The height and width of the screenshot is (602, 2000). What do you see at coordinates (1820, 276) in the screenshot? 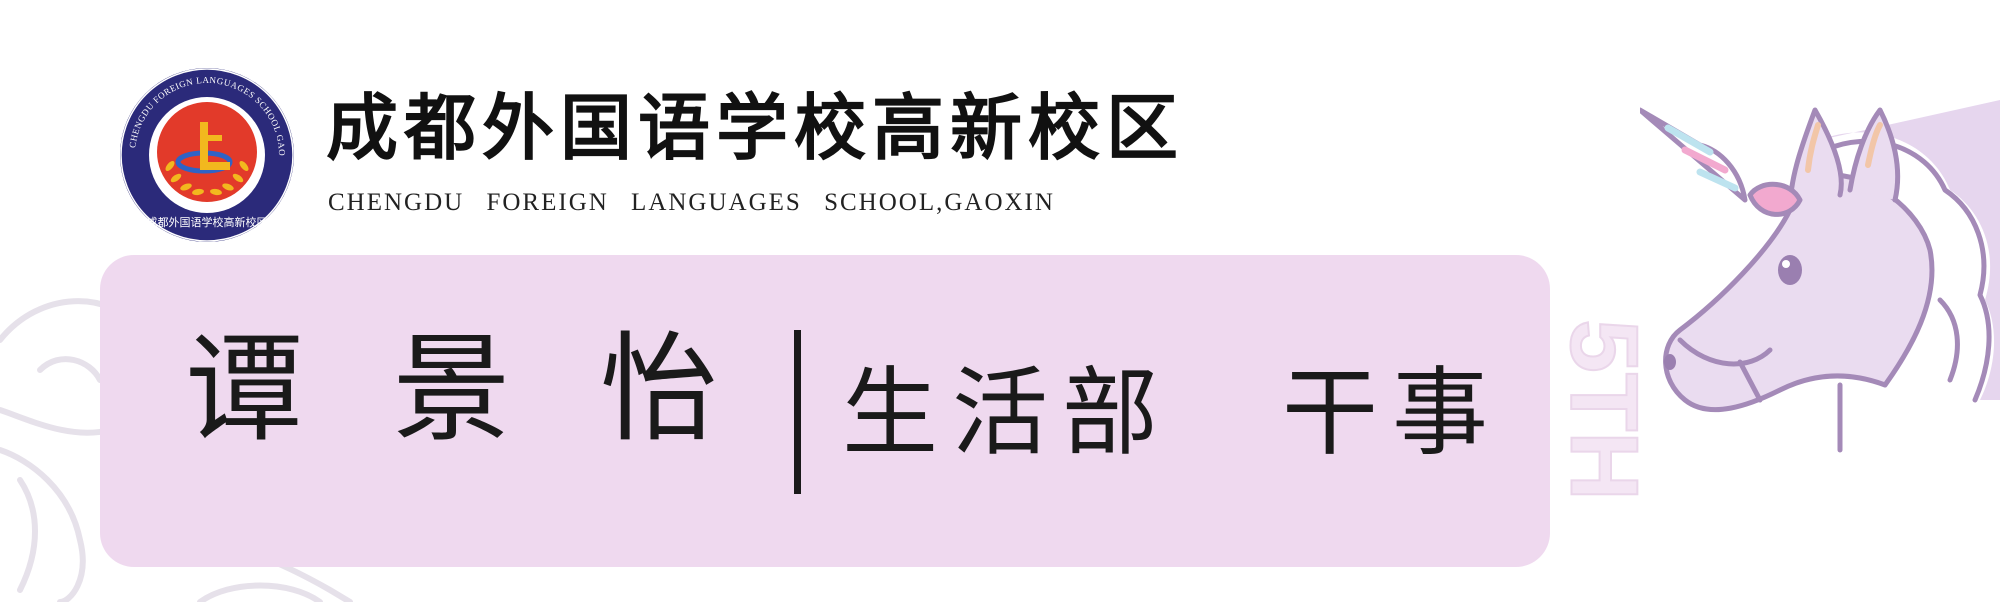
I see `unicorn-illustration` at bounding box center [1820, 276].